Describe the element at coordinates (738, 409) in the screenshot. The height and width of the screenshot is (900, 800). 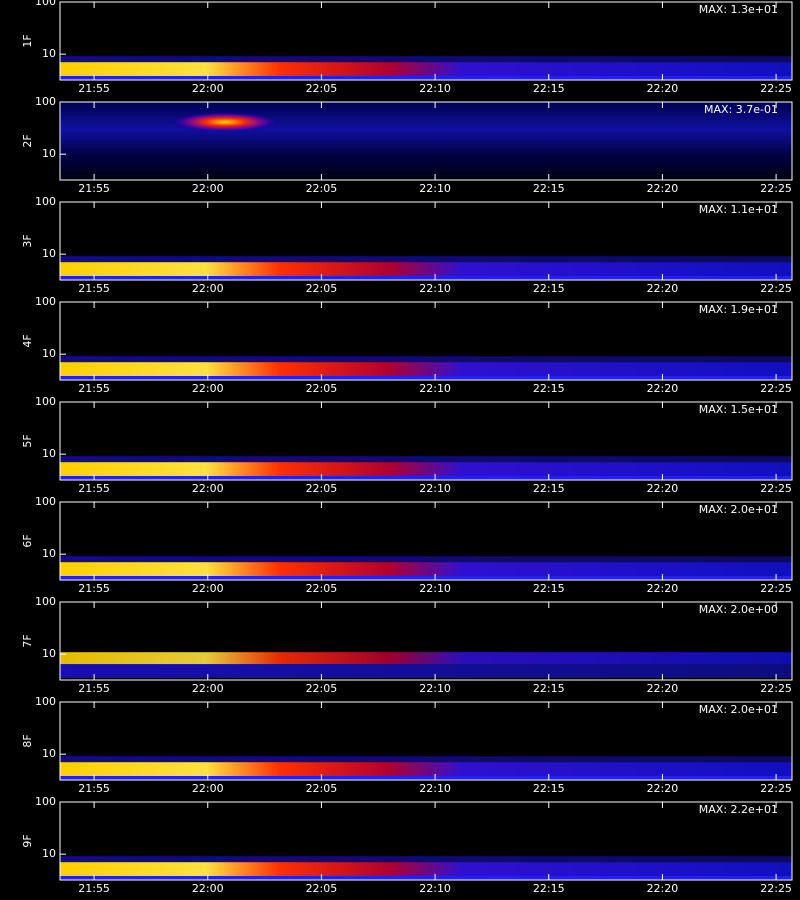
I see `max-annotation: MAX: 1.5e+01` at that location.